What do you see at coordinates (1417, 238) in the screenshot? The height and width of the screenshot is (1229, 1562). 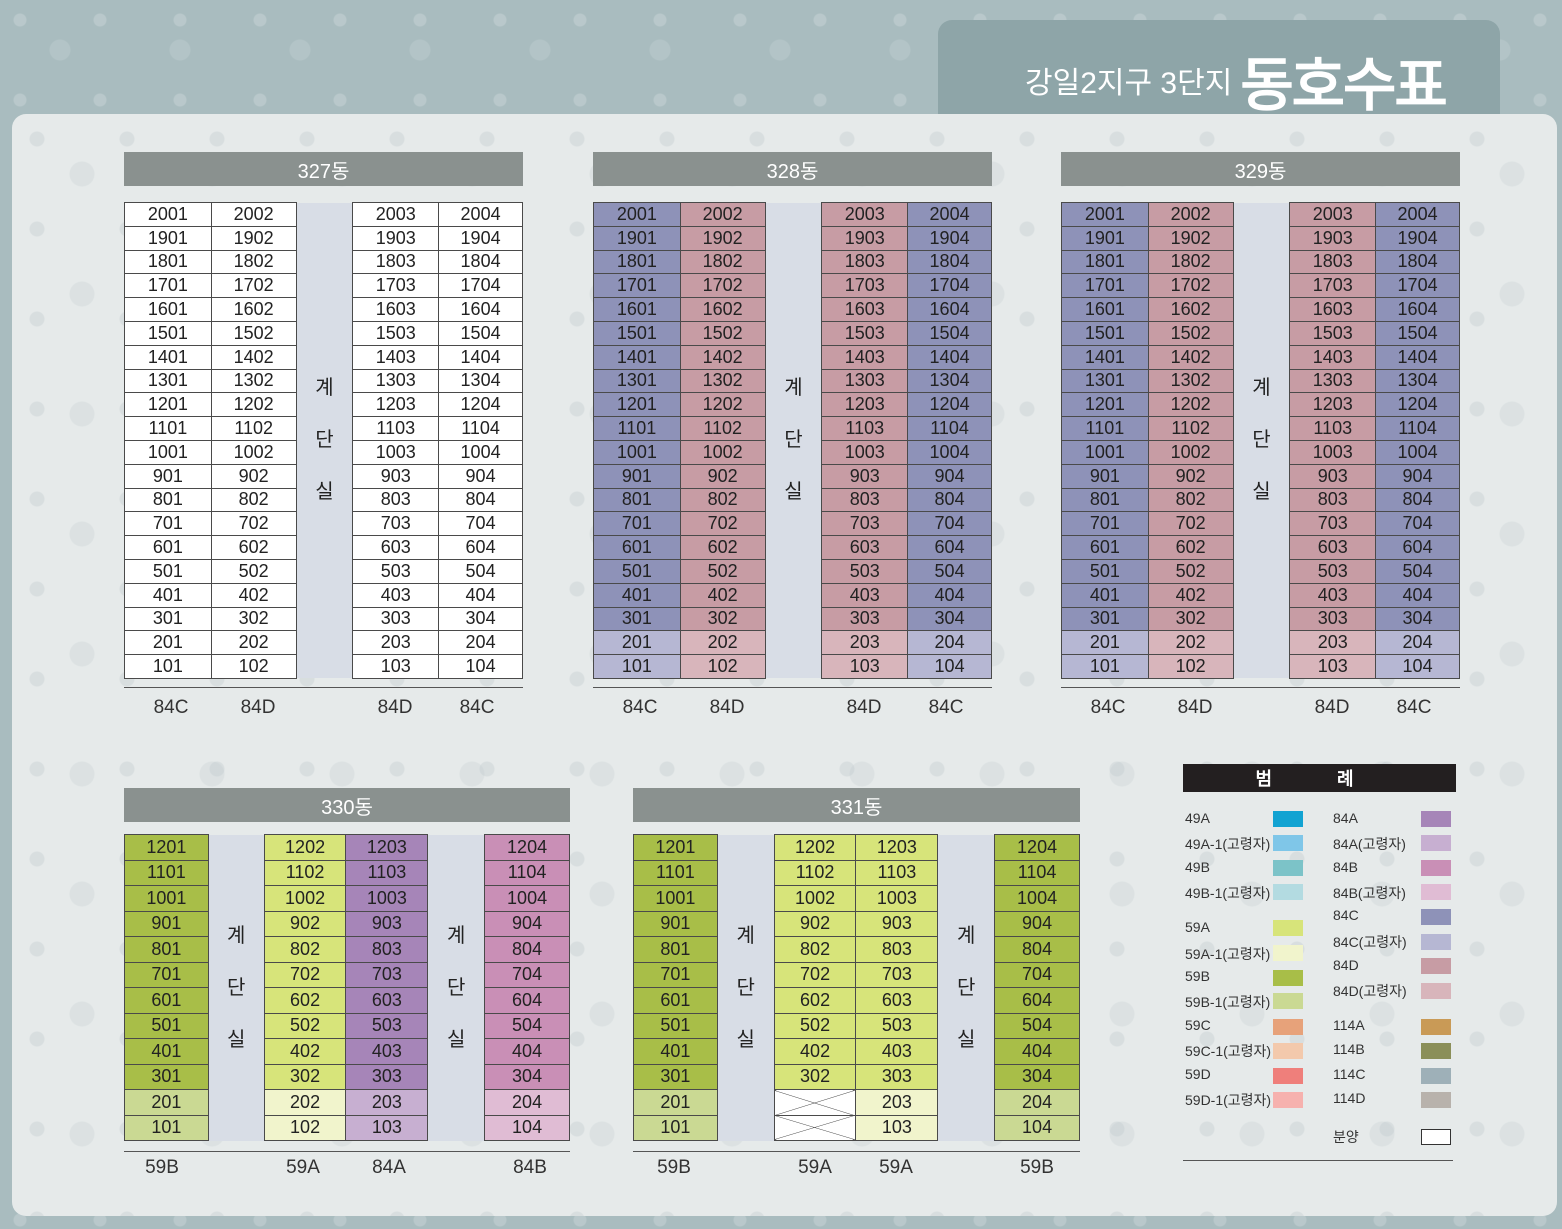 I see `unit-cell: 1904` at bounding box center [1417, 238].